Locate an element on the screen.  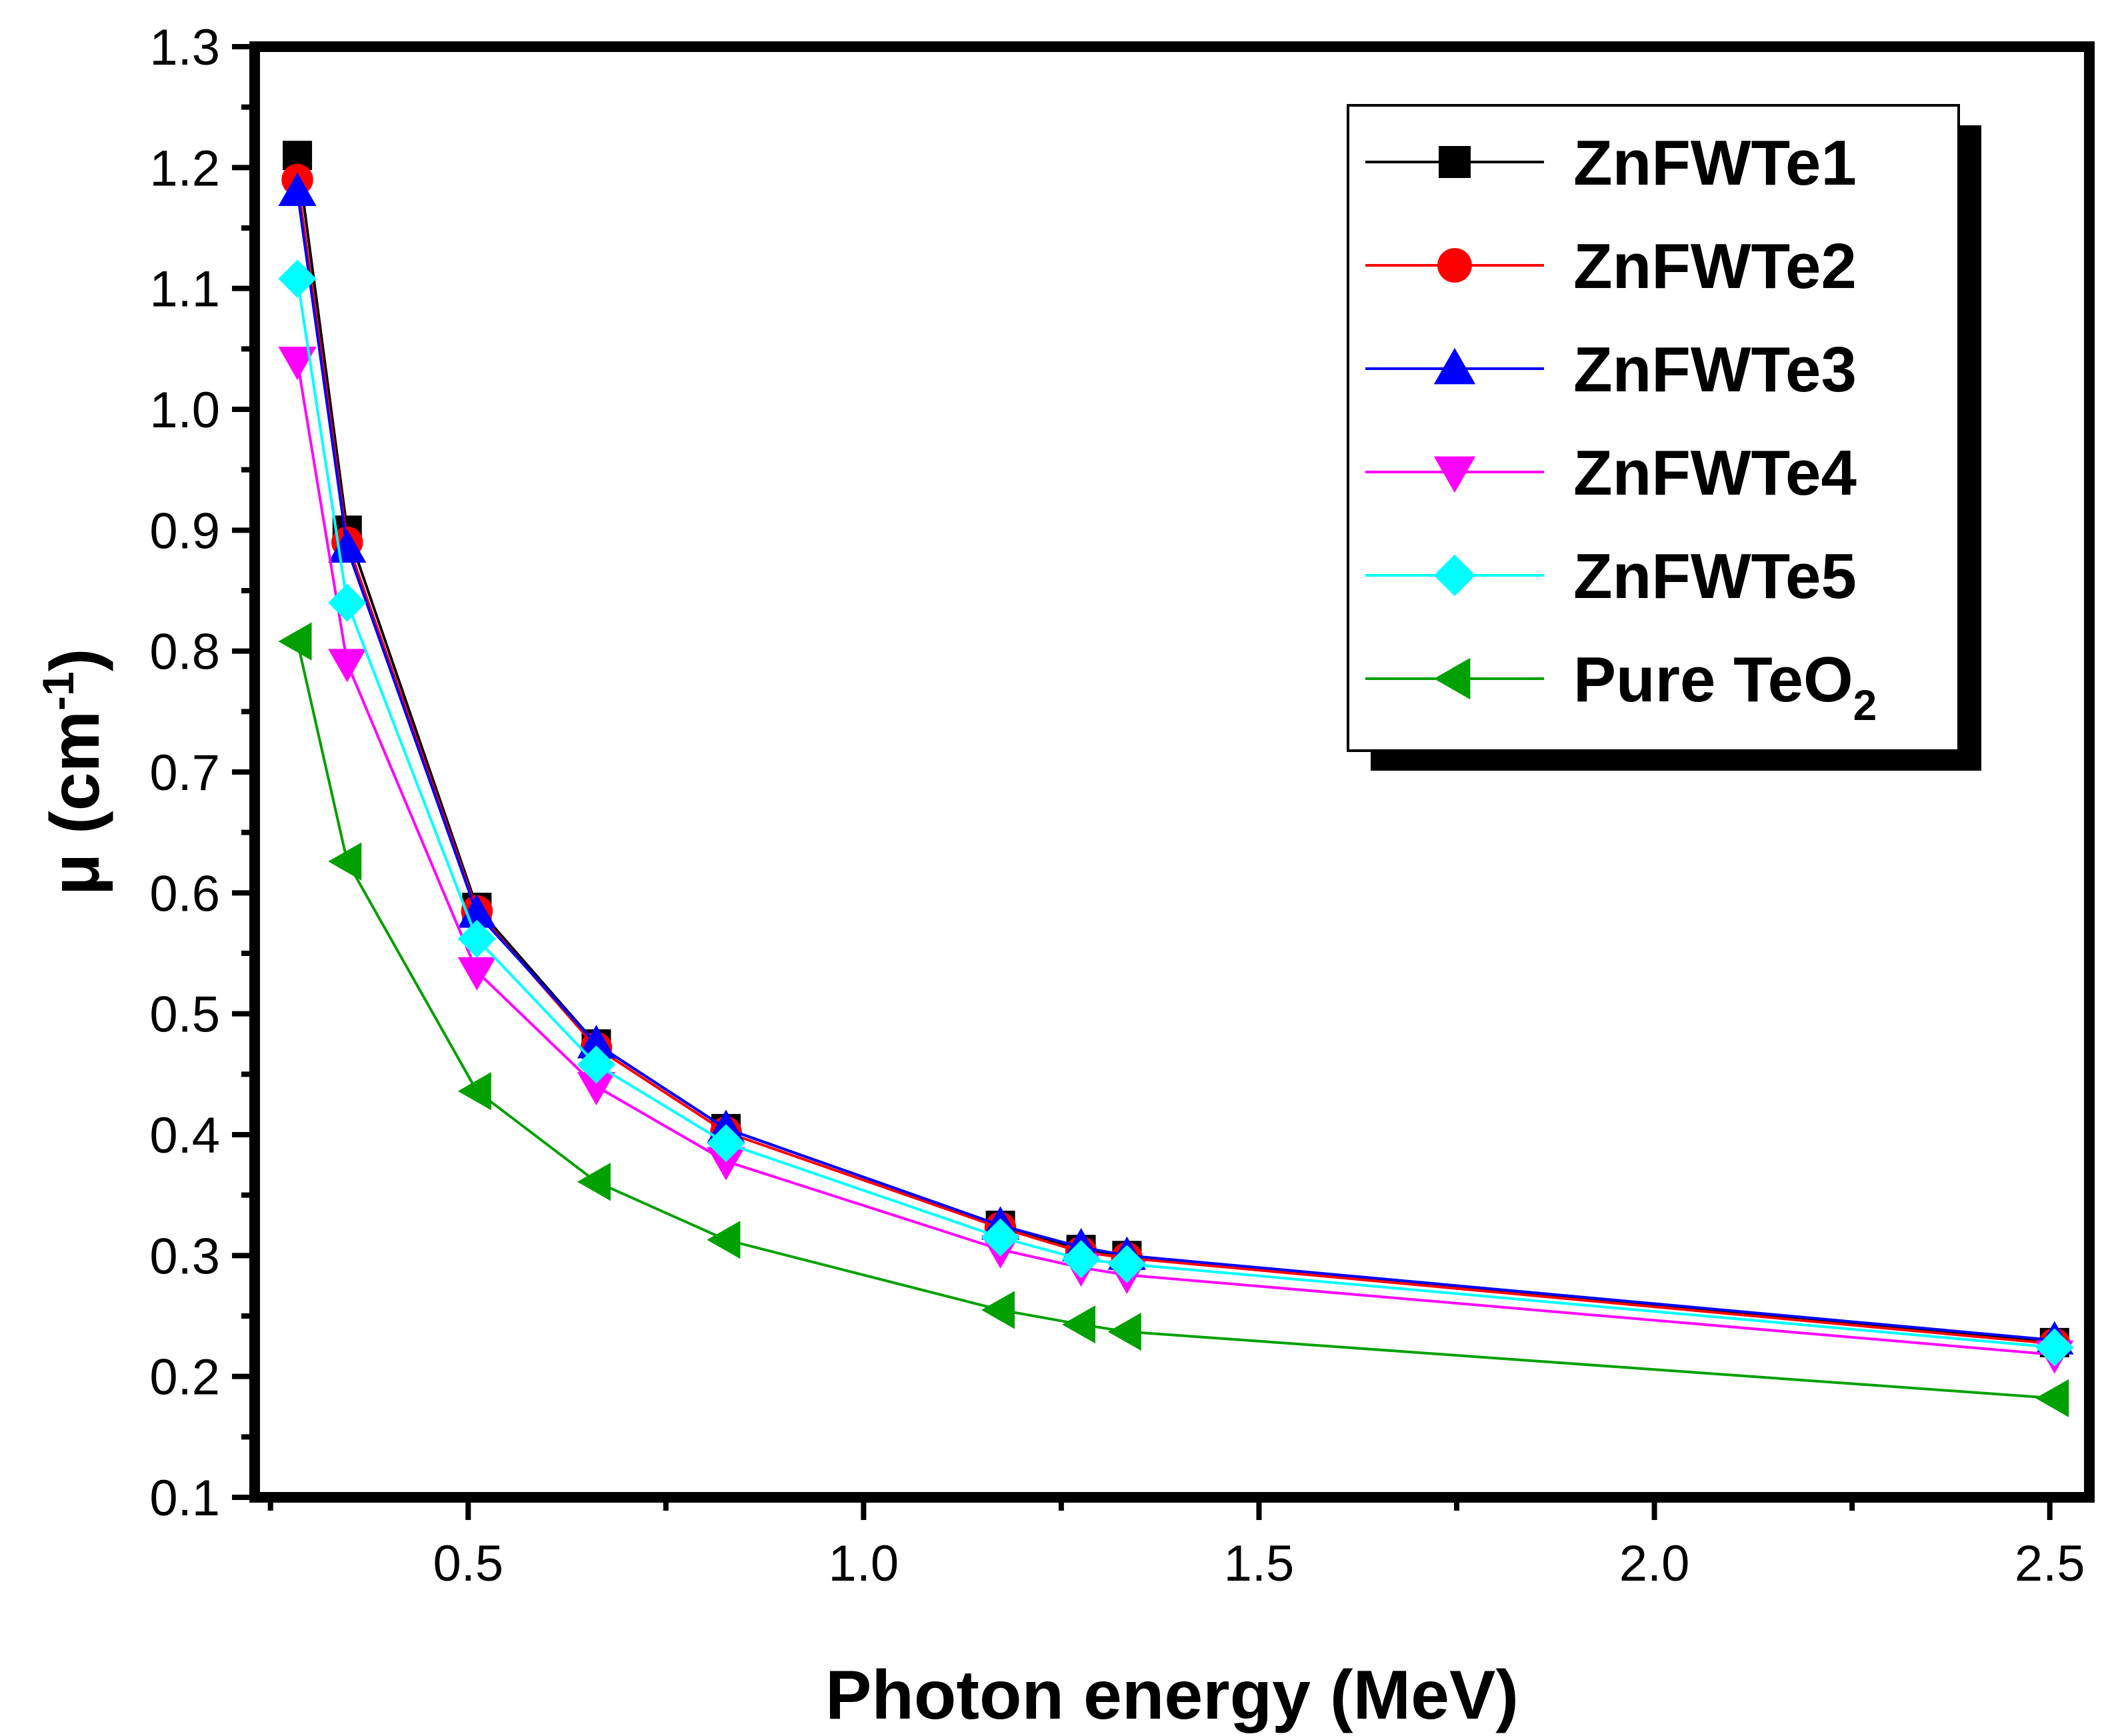
y-tick-label: 1.1 is located at coordinates (184, 289).